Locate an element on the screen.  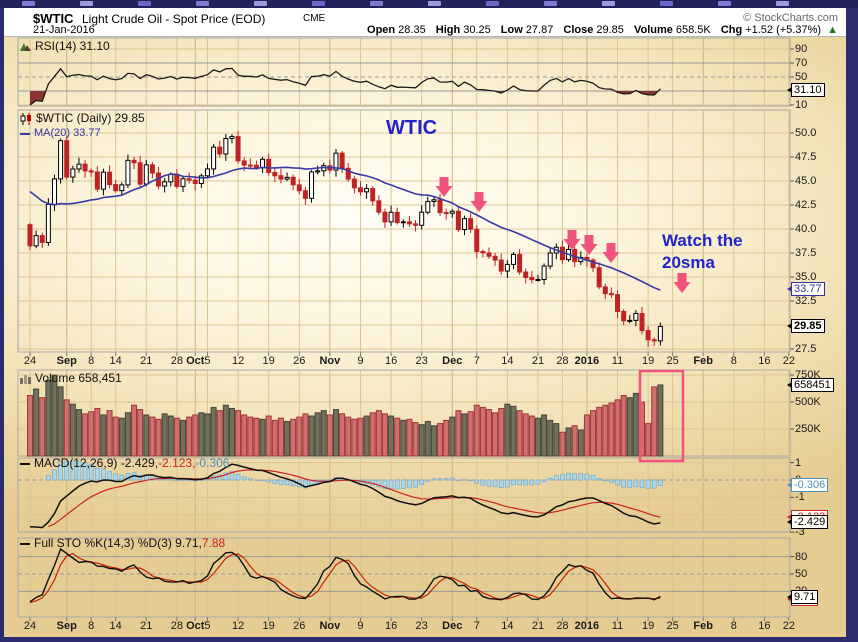
open-label: Open is located at coordinates (381, 30).